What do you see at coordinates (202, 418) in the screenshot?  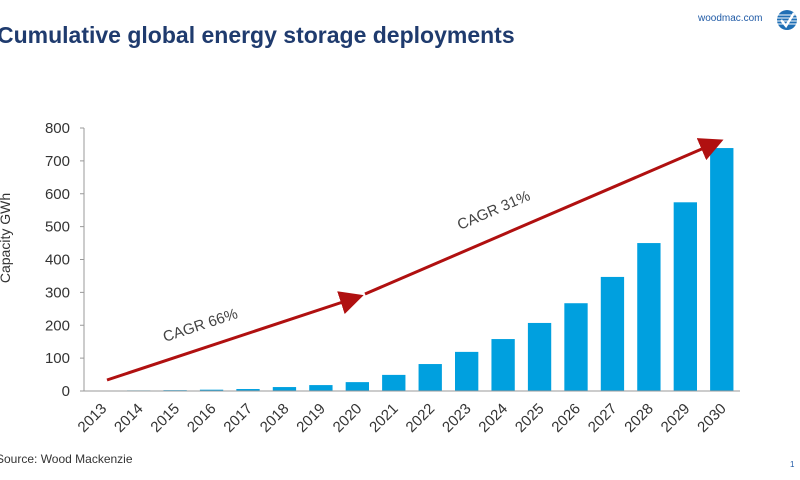 I see `x-tick-label: 2016` at bounding box center [202, 418].